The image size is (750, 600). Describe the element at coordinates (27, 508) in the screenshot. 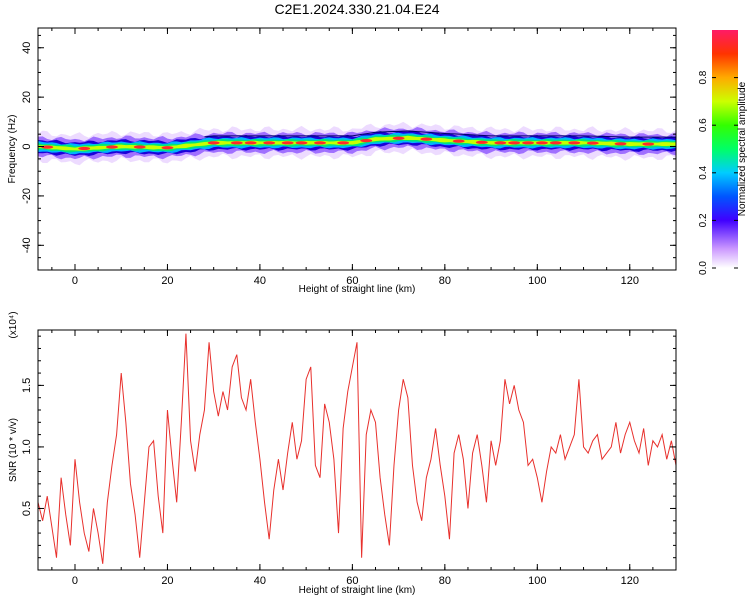

I see `y-tick-label: 0.5` at that location.